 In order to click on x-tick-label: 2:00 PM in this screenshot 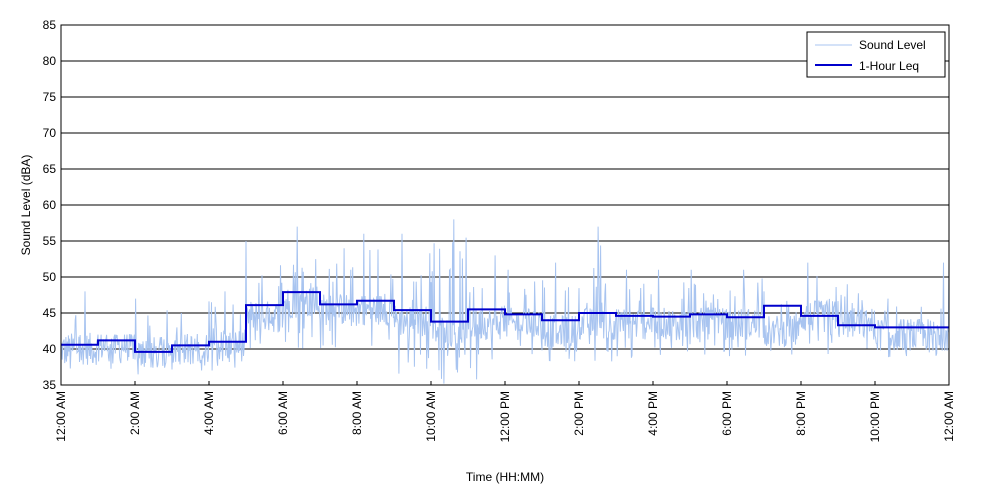, I will do `click(579, 413)`.